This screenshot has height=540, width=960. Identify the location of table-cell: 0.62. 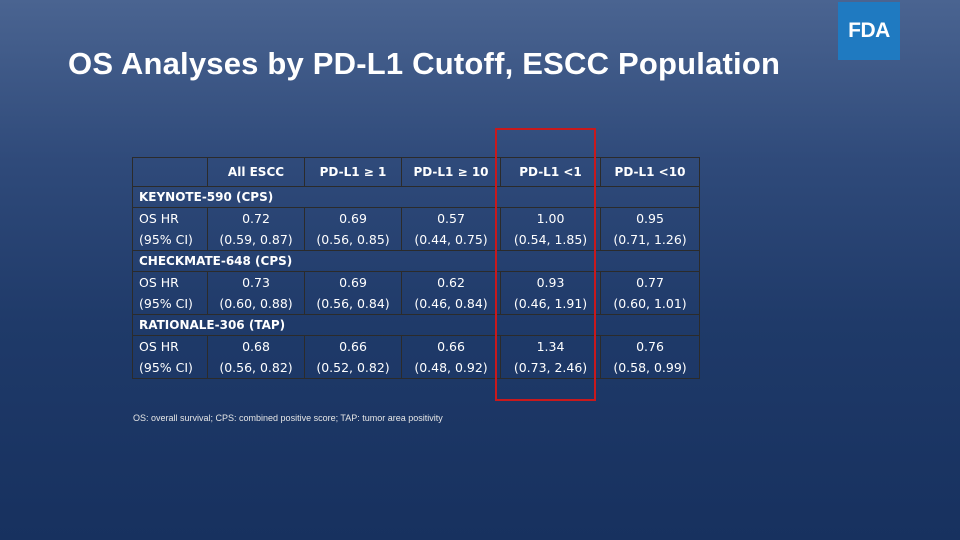
(451, 281).